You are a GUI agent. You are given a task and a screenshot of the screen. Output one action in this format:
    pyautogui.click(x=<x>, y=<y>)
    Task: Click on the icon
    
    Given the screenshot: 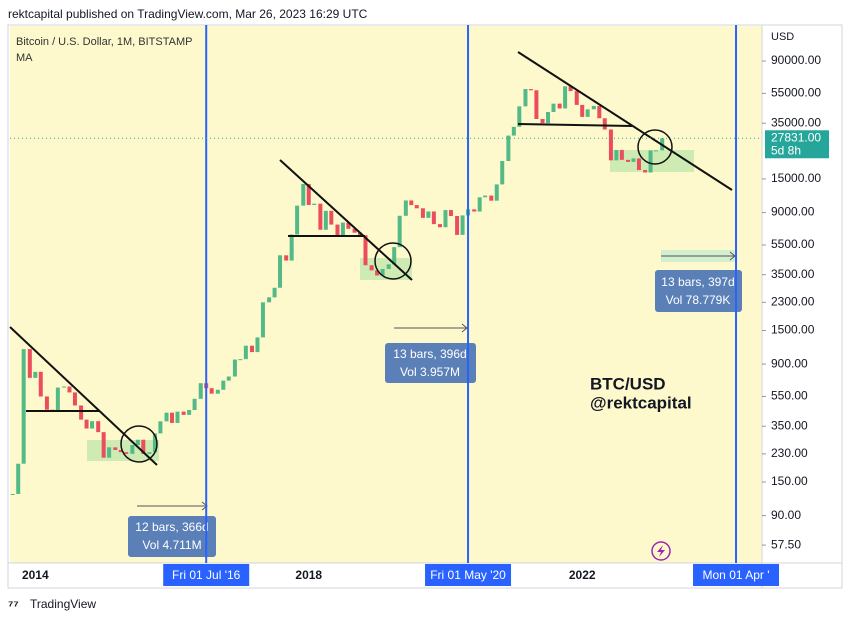 What is the action you would take?
    pyautogui.click(x=661, y=551)
    